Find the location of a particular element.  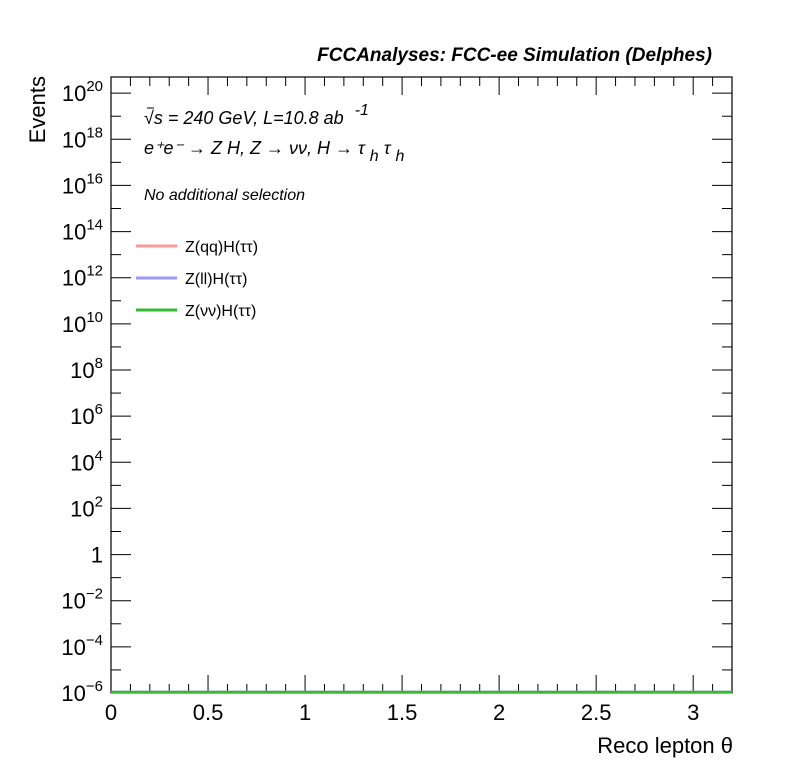

y-tick-label: 10⁸ is located at coordinates (86, 369).